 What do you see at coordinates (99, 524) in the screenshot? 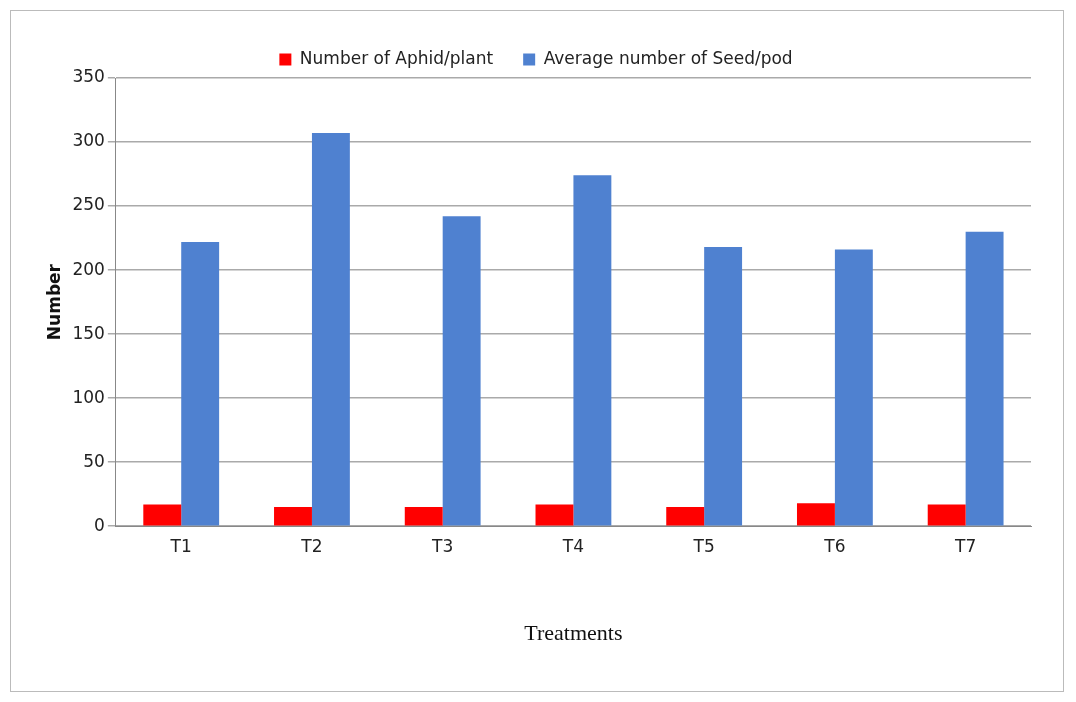
I see `y-tick-label: 0` at bounding box center [99, 524].